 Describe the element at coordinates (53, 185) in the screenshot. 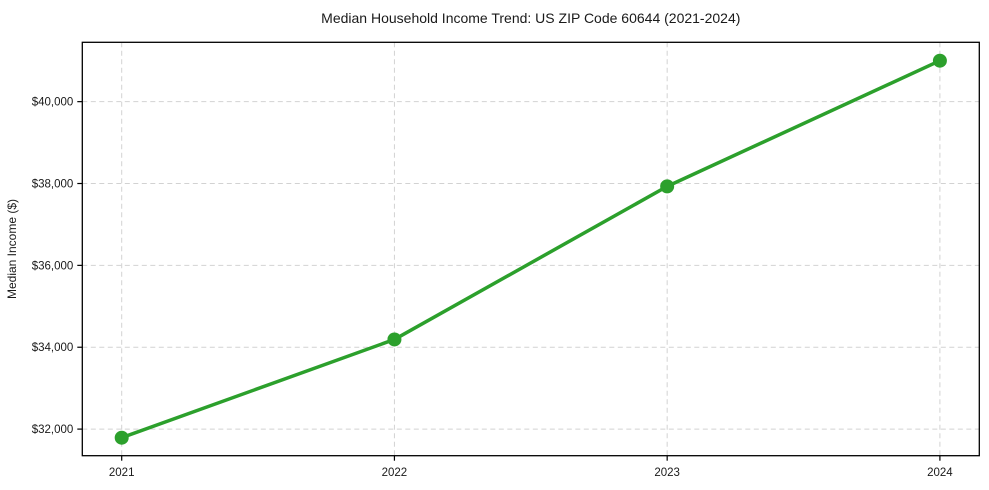

I see `y-tick-label: $38,000` at that location.